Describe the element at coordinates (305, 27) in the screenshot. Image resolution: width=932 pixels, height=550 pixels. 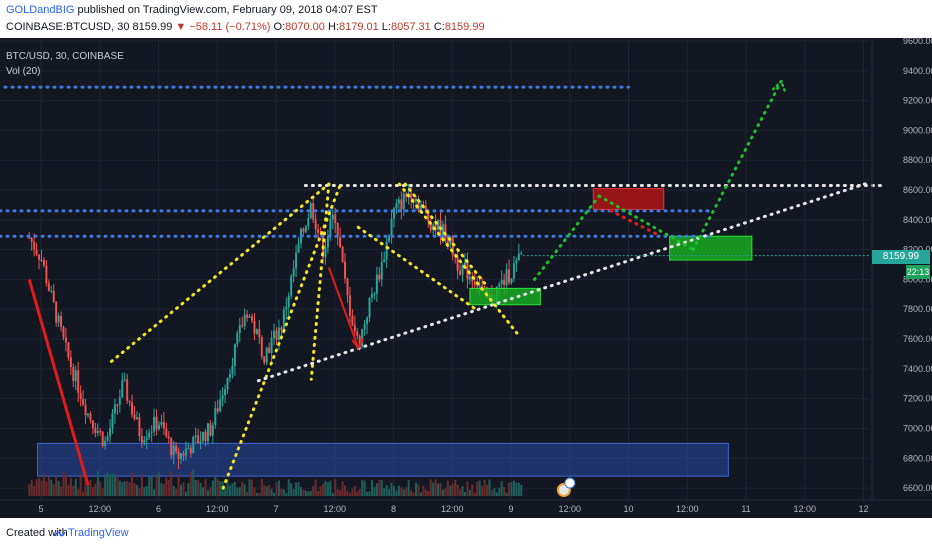
I see `open-value: 8070.00` at that location.